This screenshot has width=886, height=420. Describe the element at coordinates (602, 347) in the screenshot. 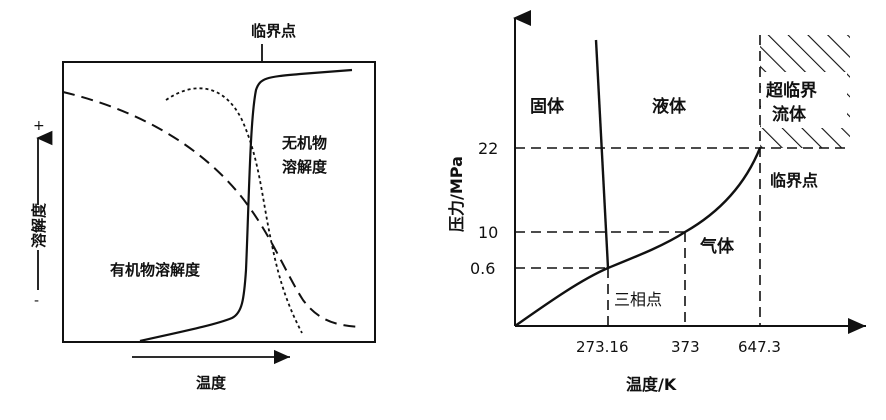

I see `x-tick-273: 273.16` at that location.